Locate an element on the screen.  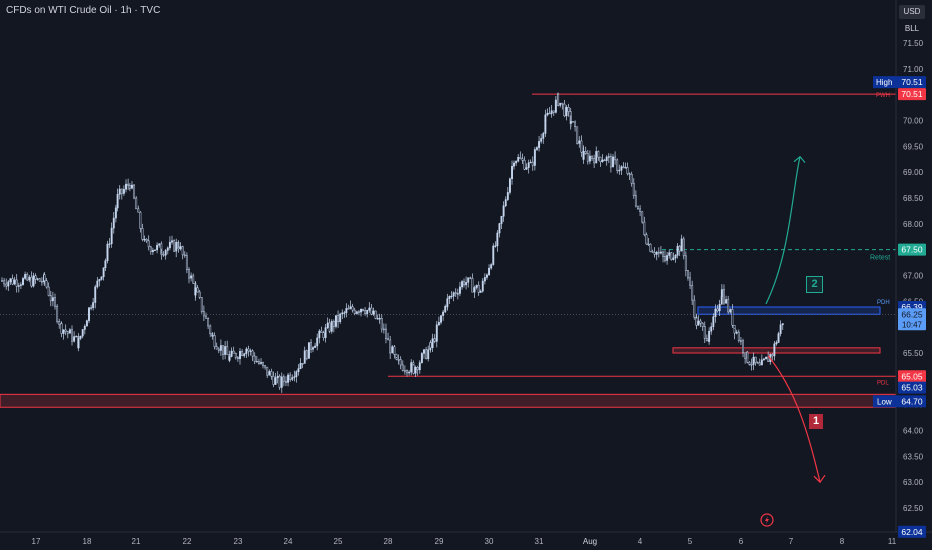
currency-badge: USD is located at coordinates (912, 12).